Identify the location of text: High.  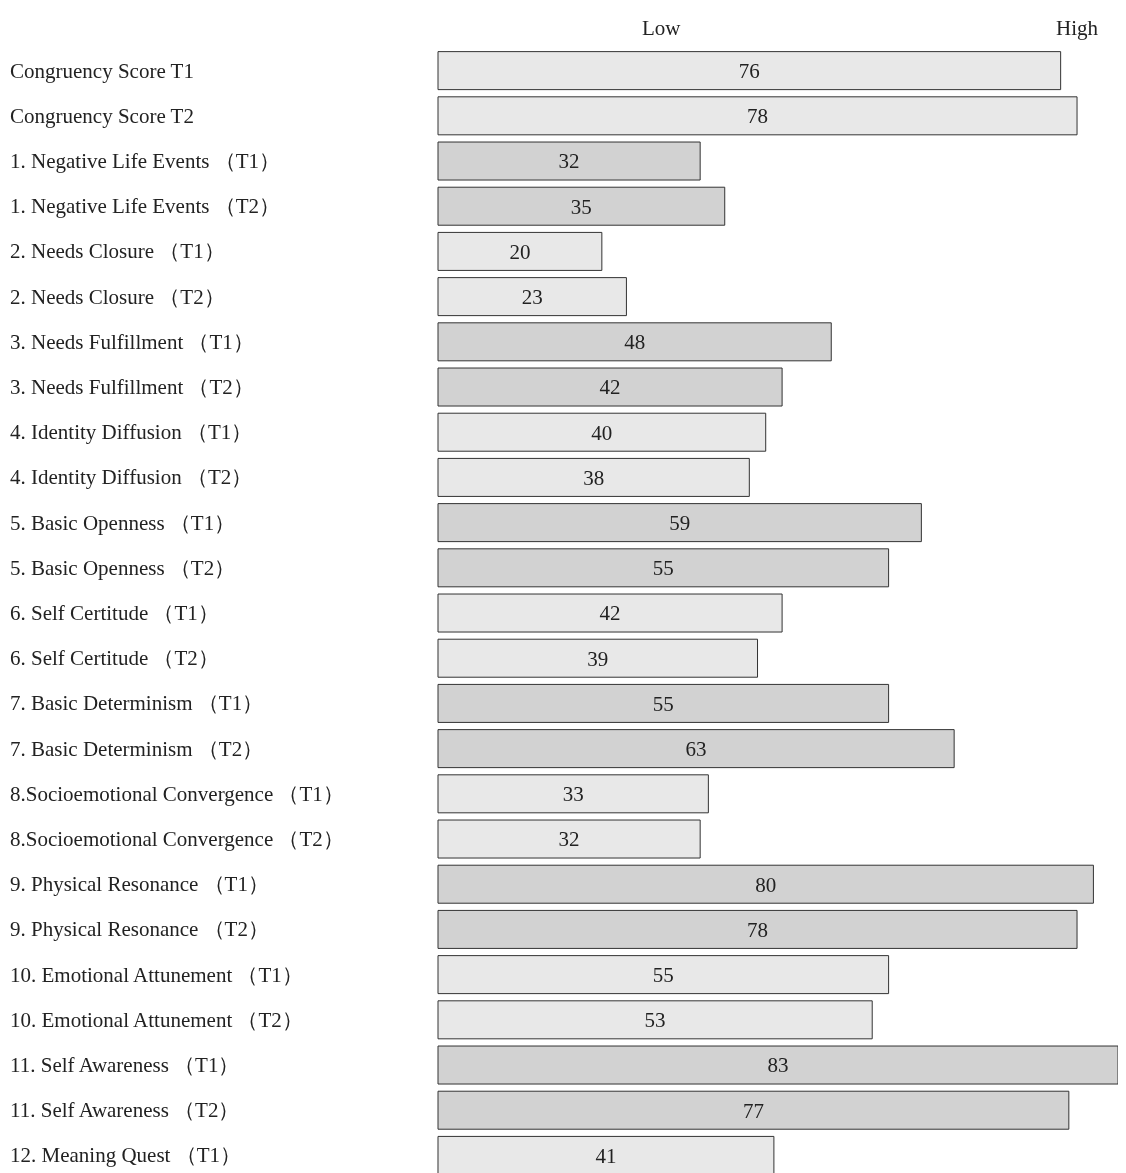
(1077, 28).